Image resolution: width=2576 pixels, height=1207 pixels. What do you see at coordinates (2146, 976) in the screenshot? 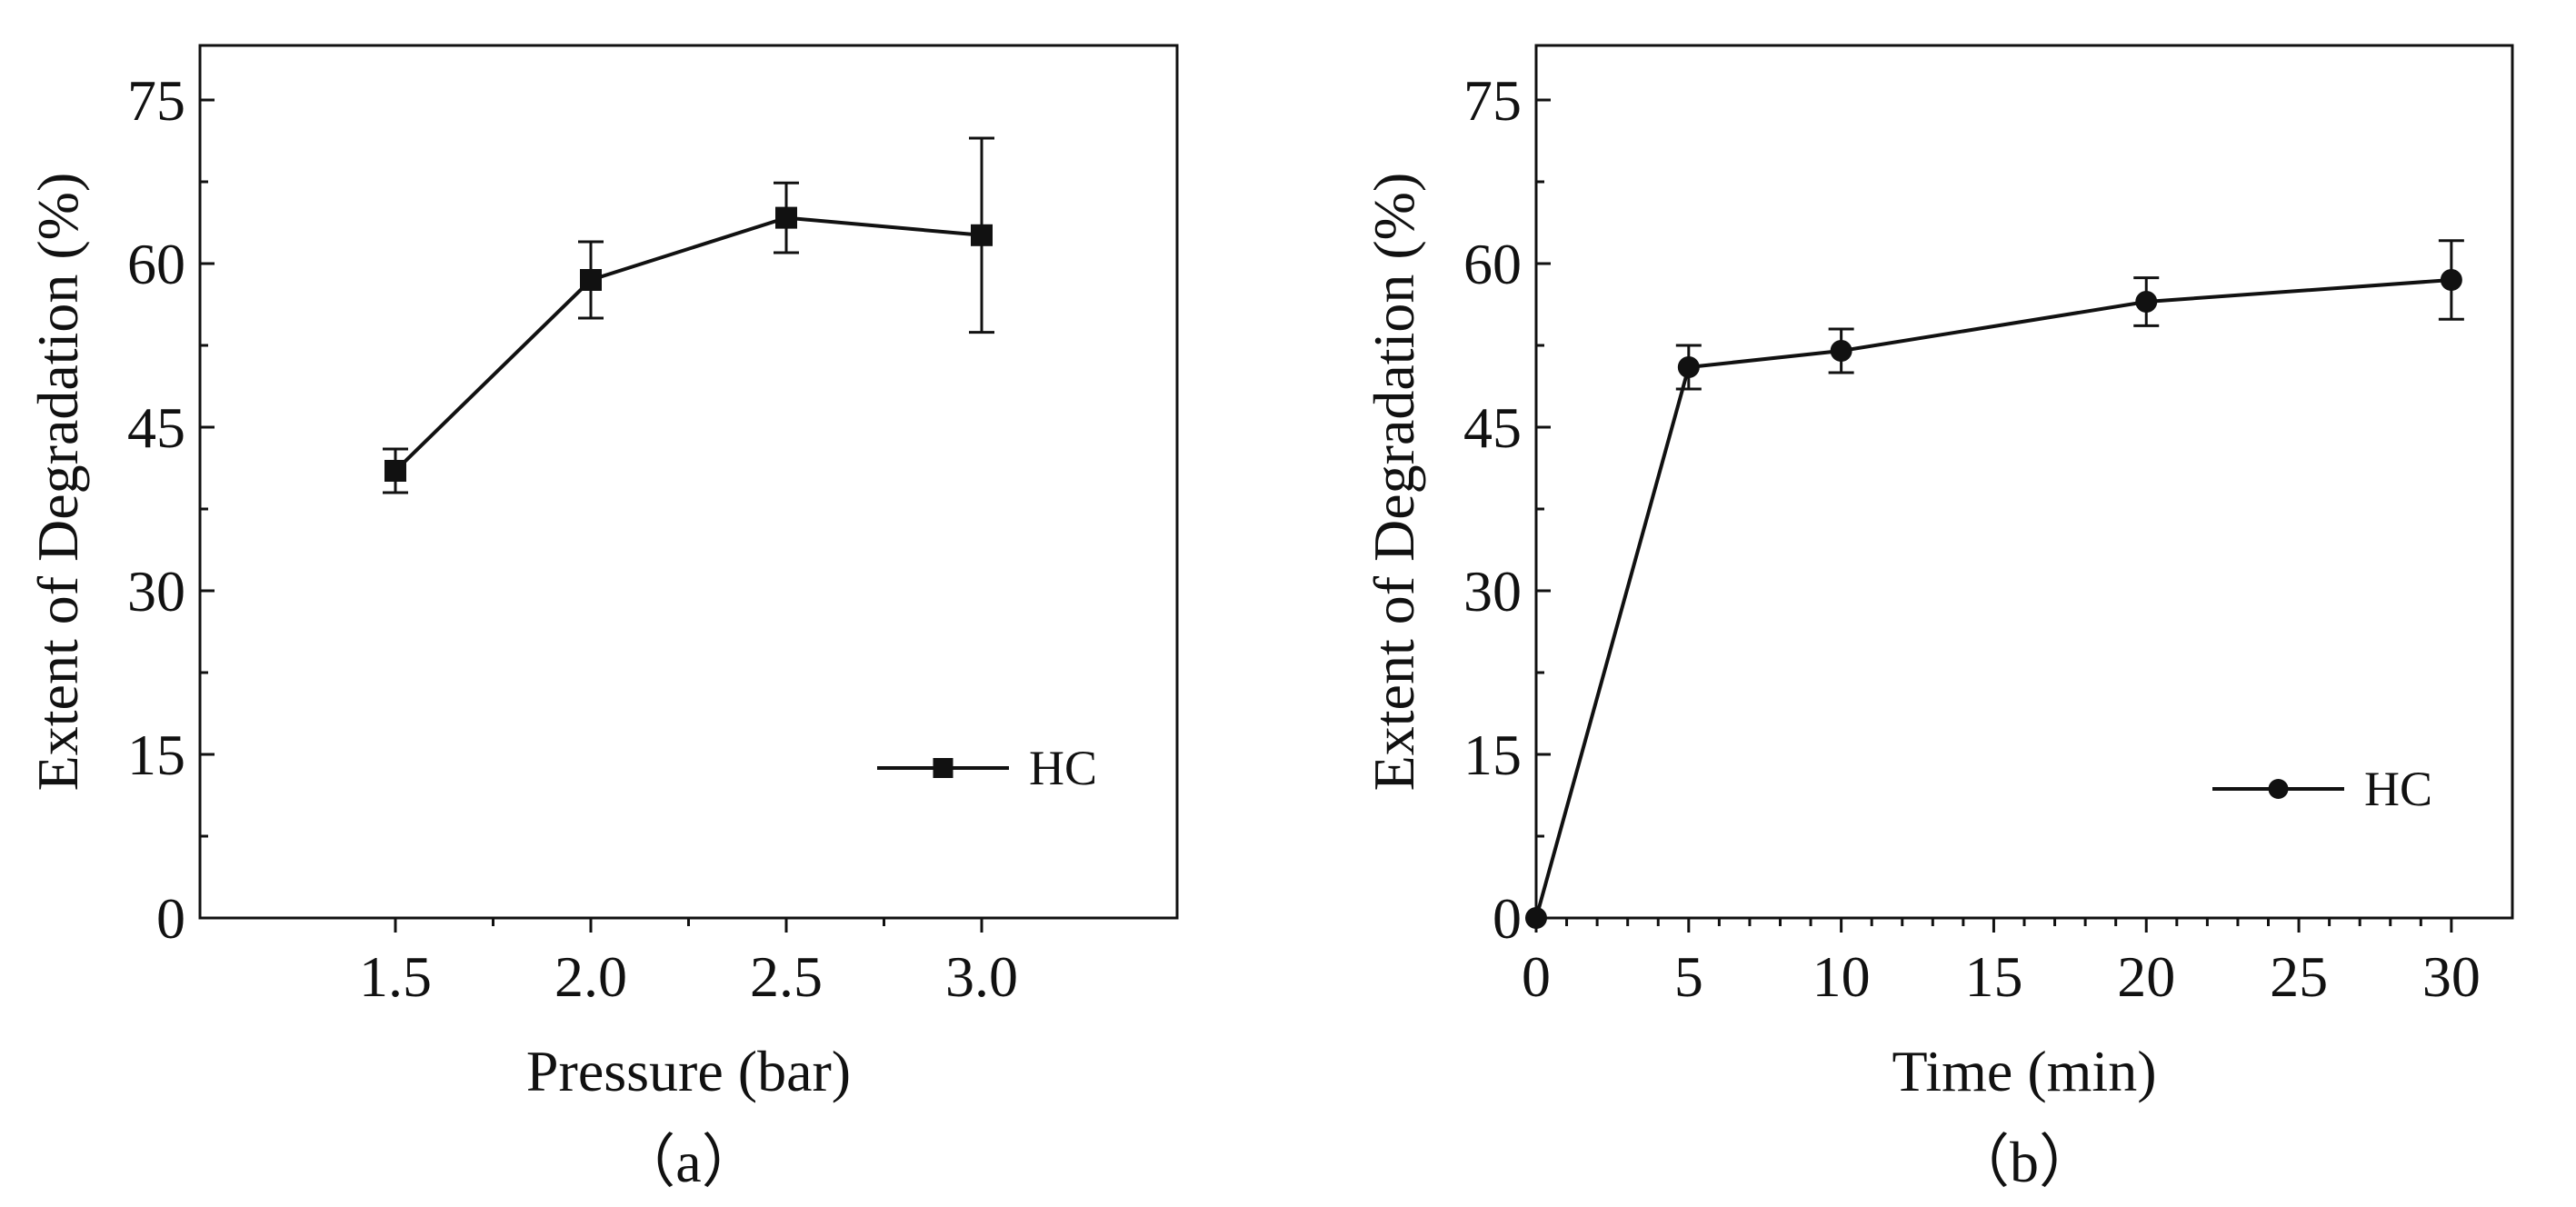
I see `x-tick-label: 20` at bounding box center [2146, 976].